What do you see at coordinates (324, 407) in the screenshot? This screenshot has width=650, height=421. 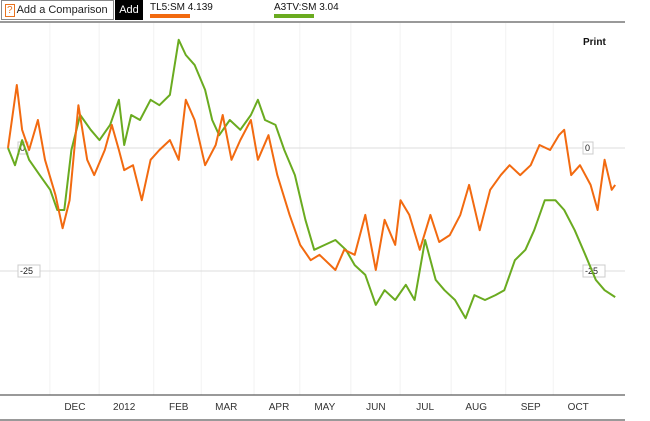 I see `x-tick-label: MAY` at bounding box center [324, 407].